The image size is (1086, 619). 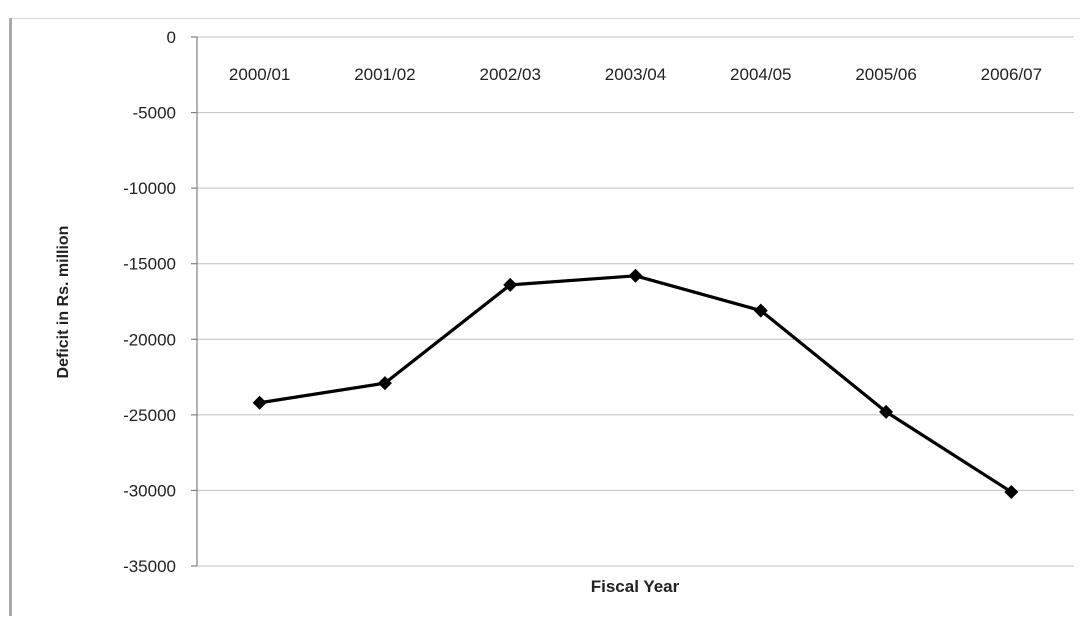 I want to click on frame-top-border, so click(x=546, y=18).